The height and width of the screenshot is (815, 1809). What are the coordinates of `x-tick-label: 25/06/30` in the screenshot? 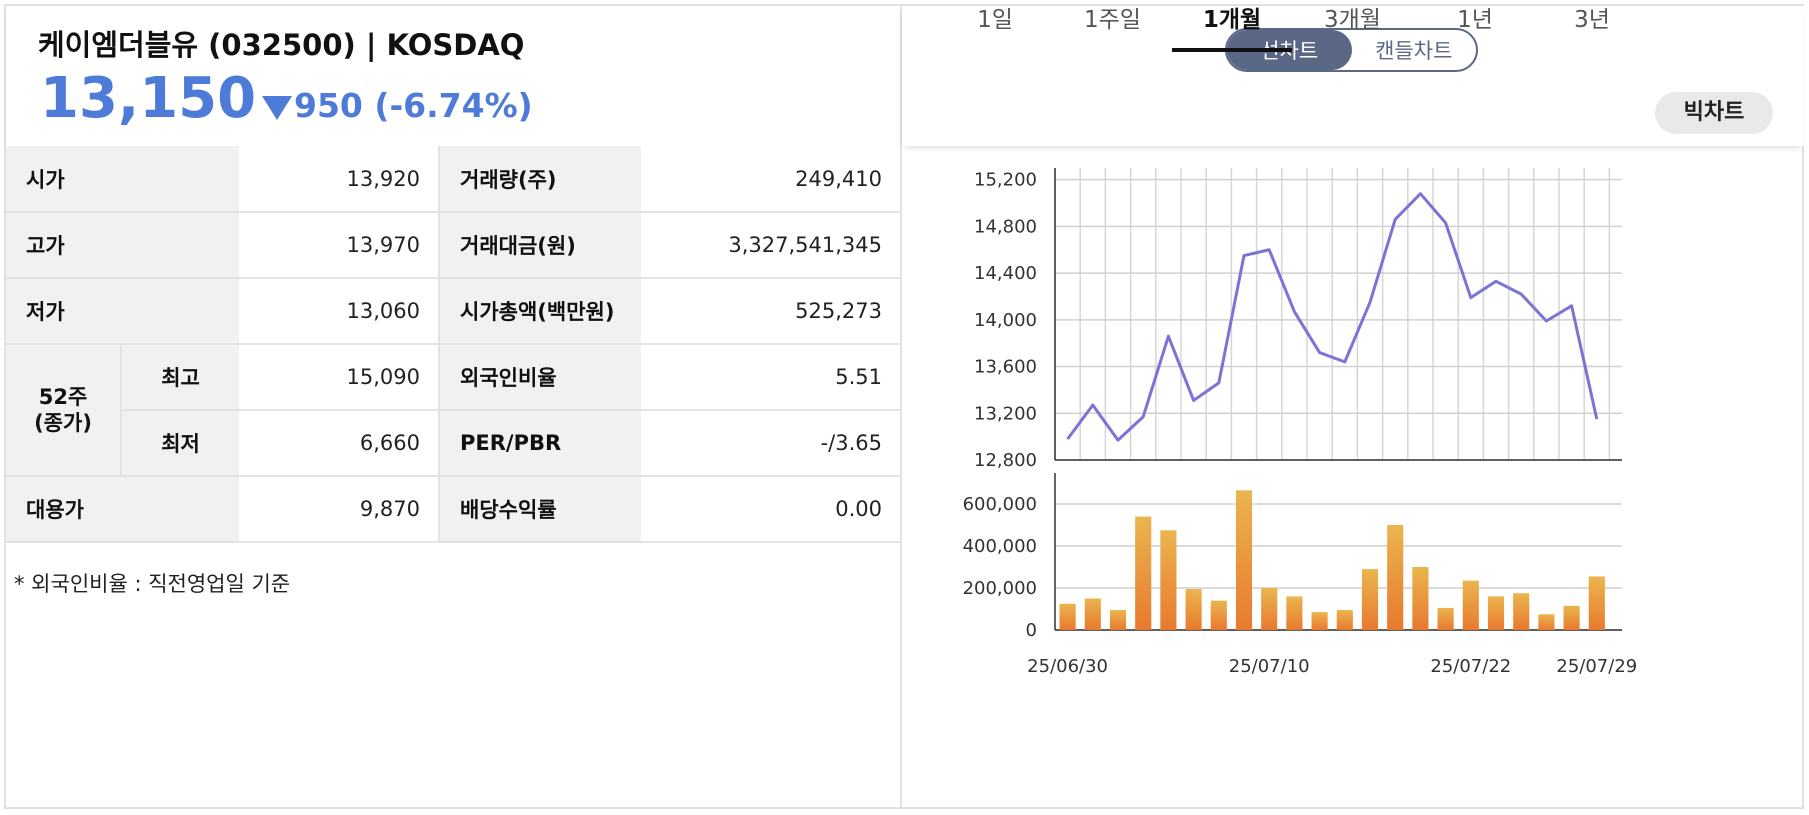 It's located at (1067, 666).